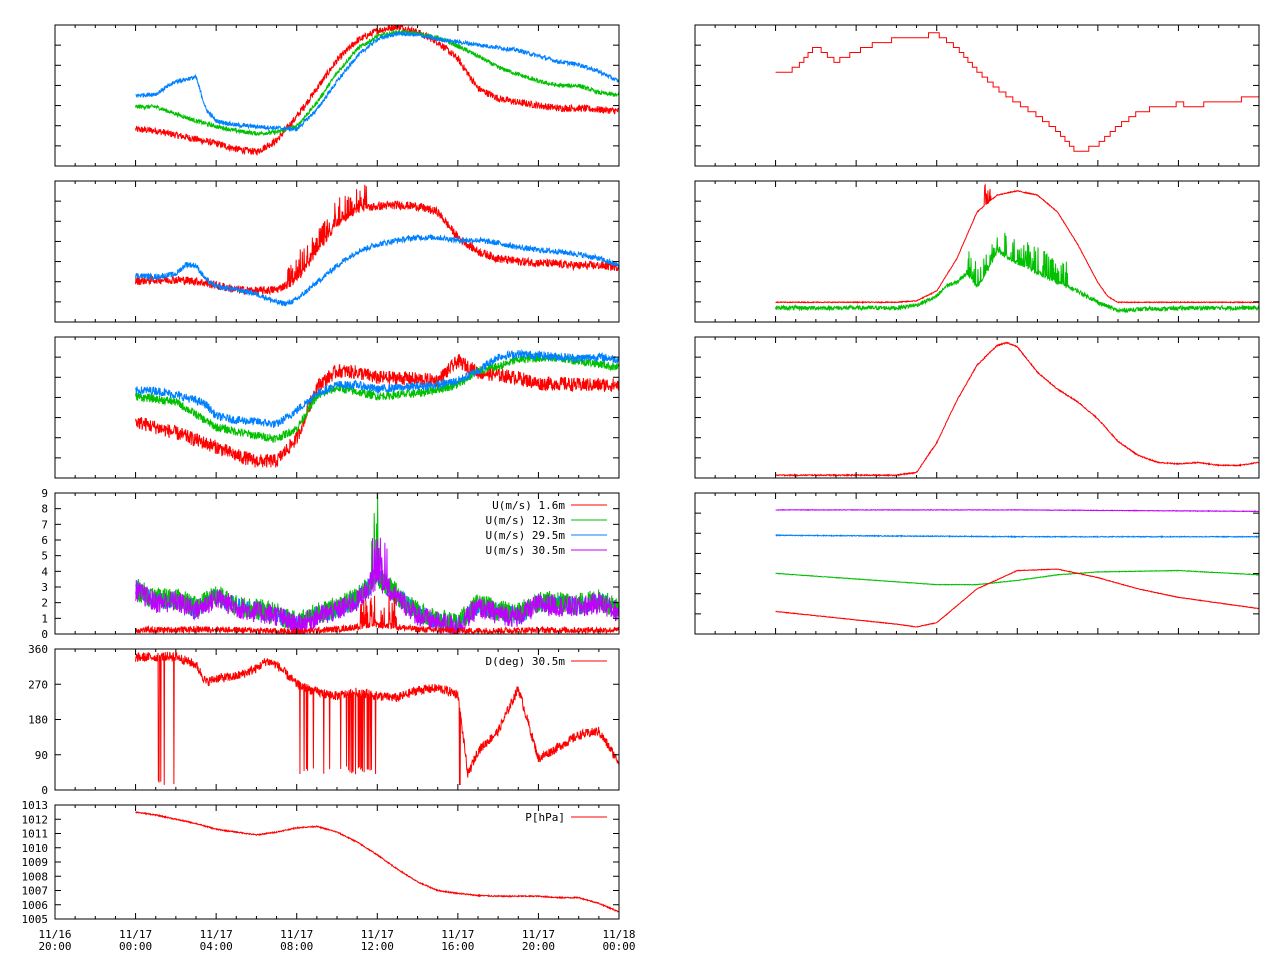 The height and width of the screenshot is (960, 1280). Describe the element at coordinates (35, 919) in the screenshot. I see `pressure-panel-ytick-label: 1005` at that location.